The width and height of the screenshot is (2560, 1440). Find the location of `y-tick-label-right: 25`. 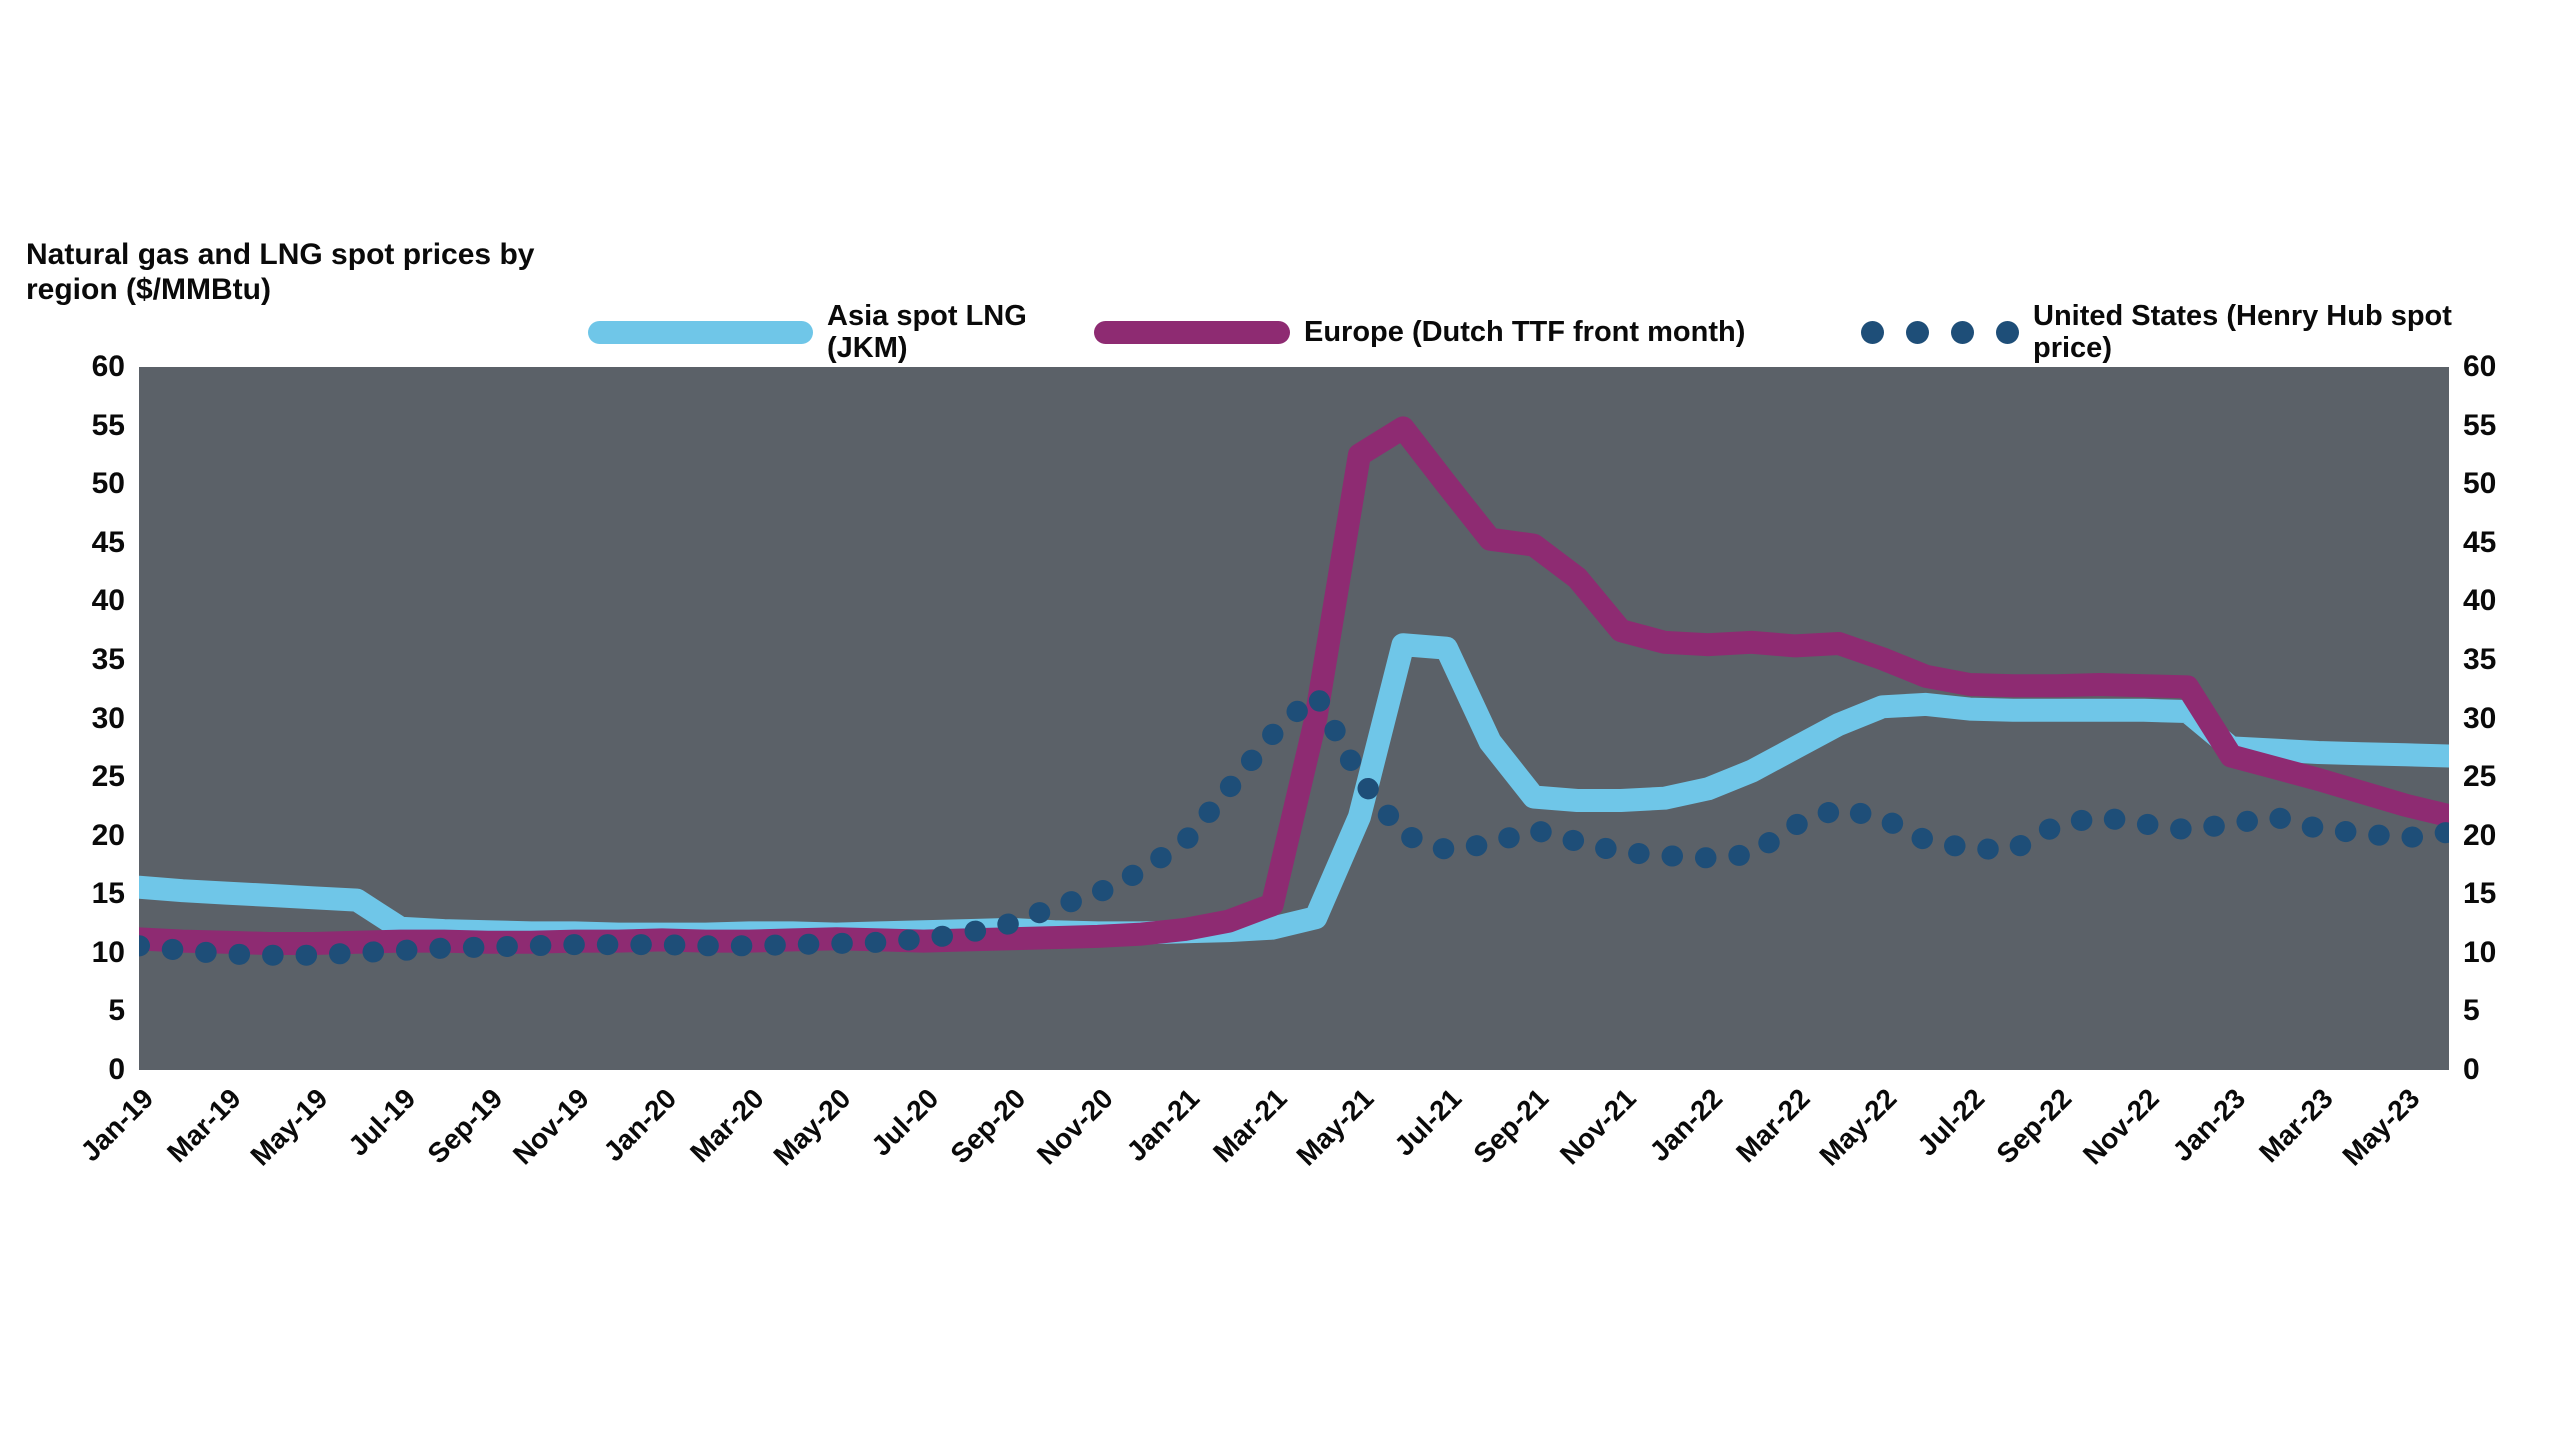

y-tick-label-right: 25 is located at coordinates (2480, 777).